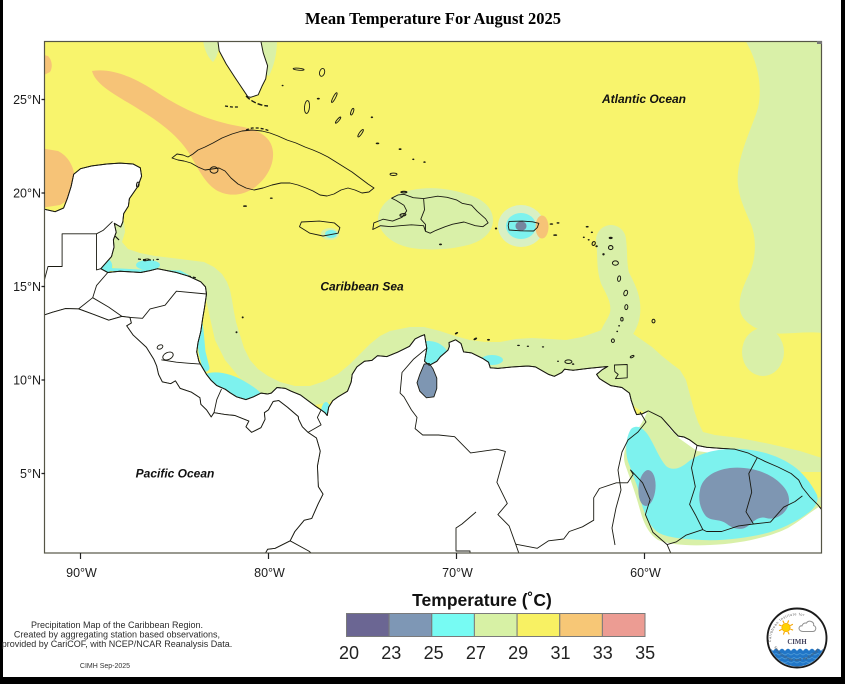  Describe the element at coordinates (457, 573) in the screenshot. I see `svg-text: 70°W` at that location.